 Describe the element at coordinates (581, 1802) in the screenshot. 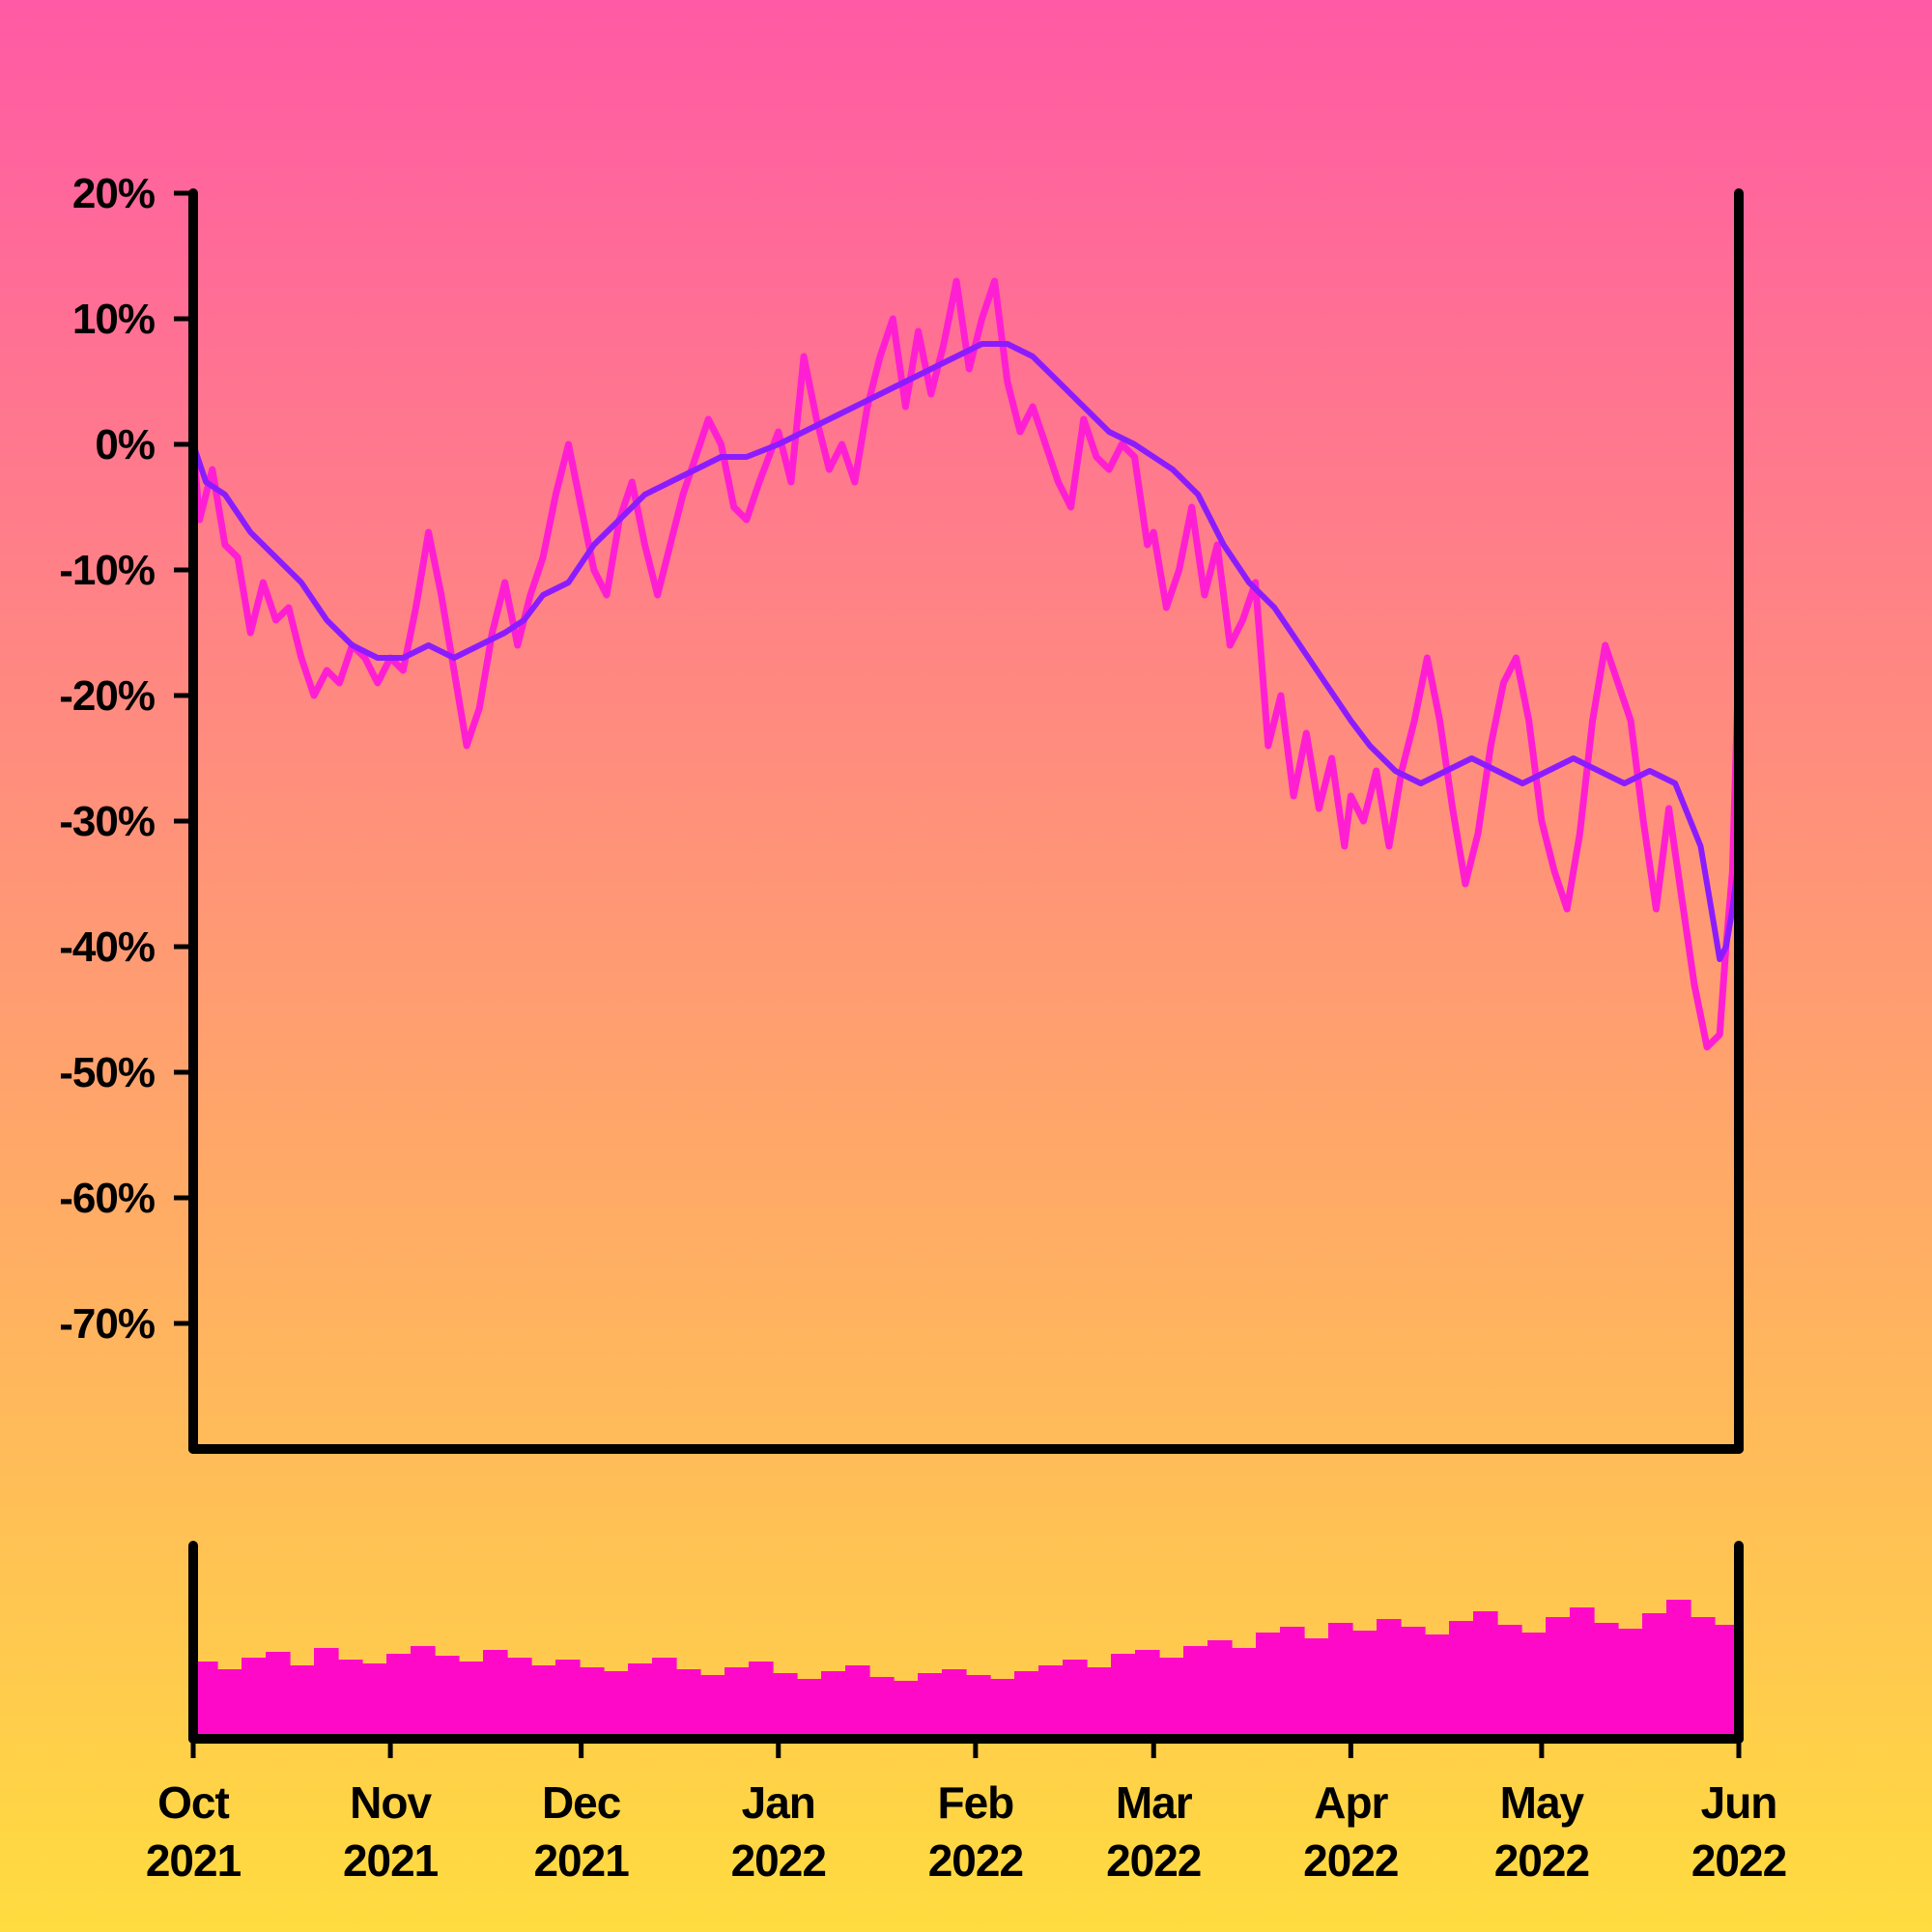

I see `x-tick-label-month: Dec` at that location.